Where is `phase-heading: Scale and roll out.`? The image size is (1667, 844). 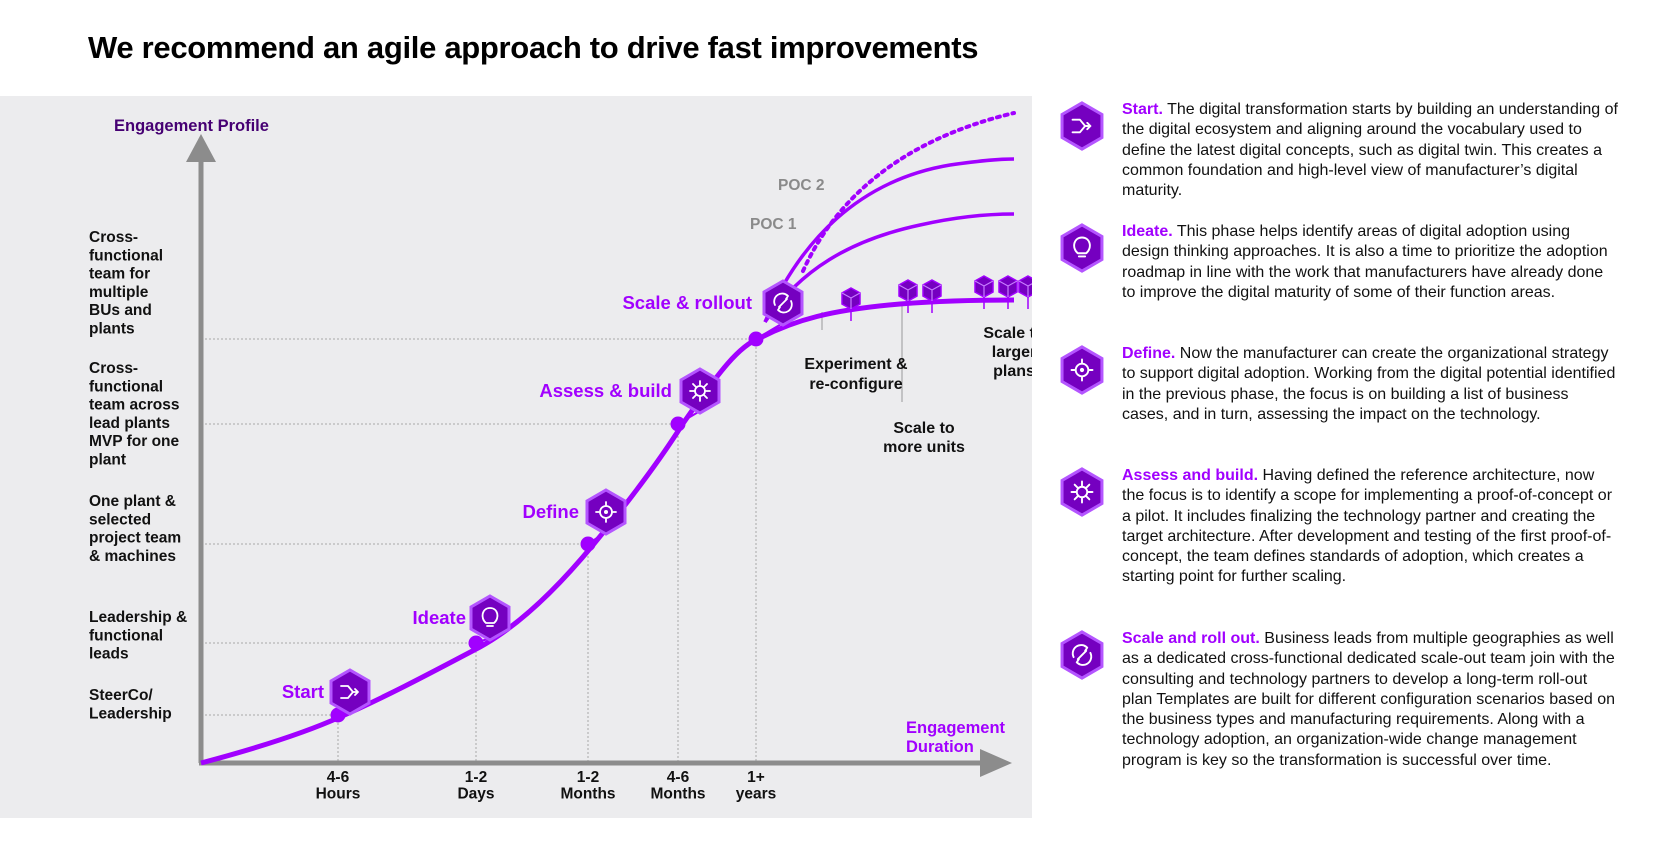
phase-heading: Scale and roll out. is located at coordinates (1191, 638).